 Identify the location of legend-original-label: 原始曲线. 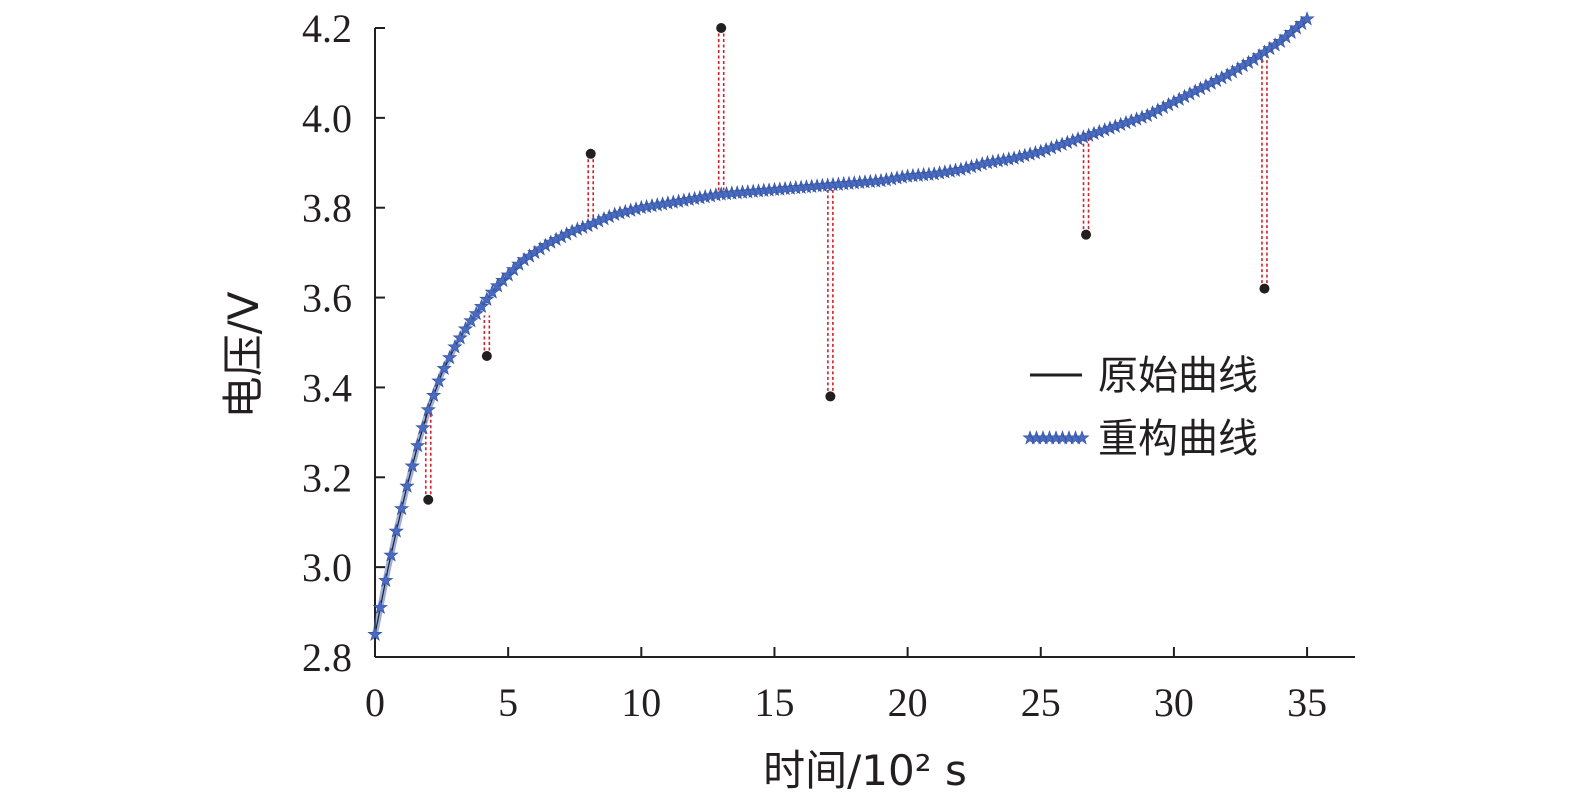
(1178, 376).